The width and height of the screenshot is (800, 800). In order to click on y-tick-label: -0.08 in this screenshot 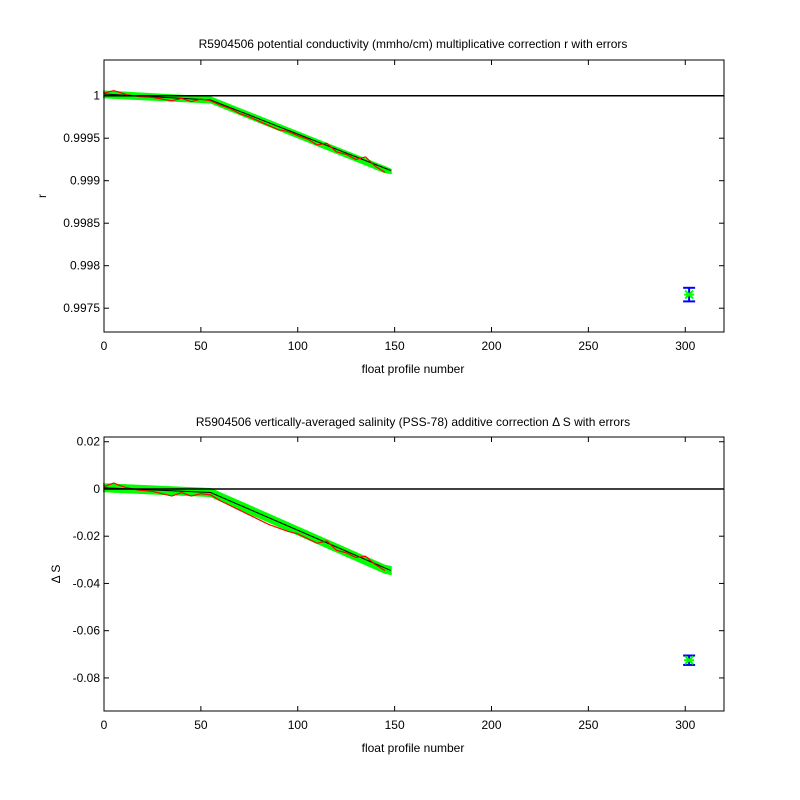, I will do `click(87, 678)`.